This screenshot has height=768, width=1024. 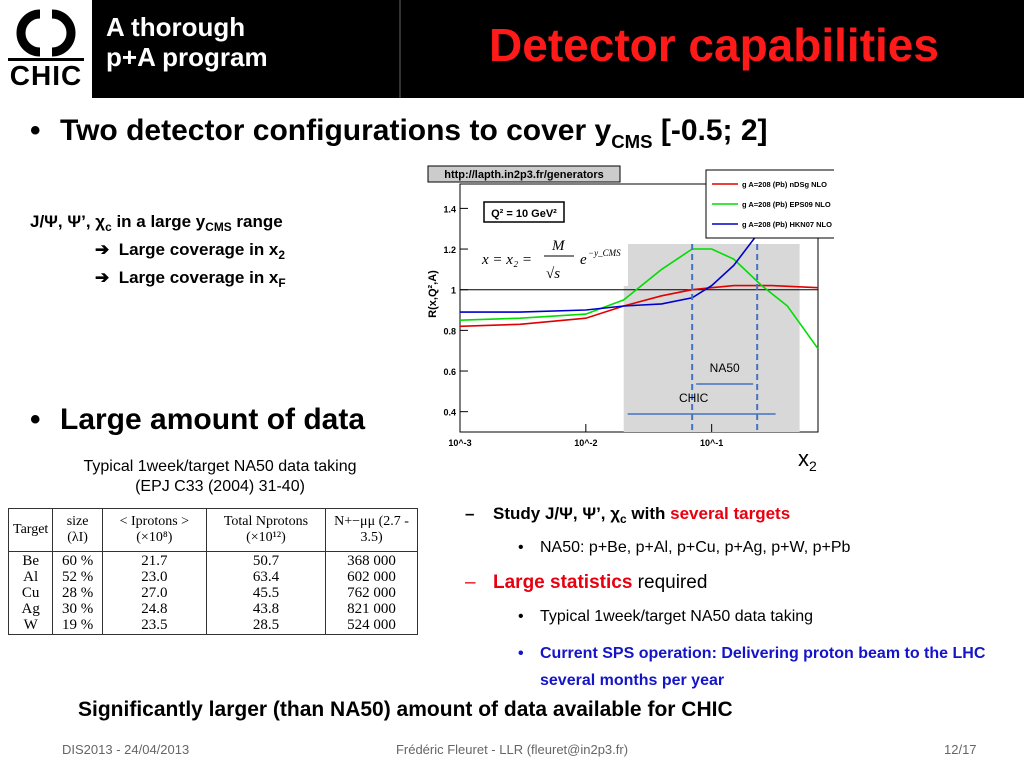 I want to click on study-red: several targets, so click(x=730, y=513).